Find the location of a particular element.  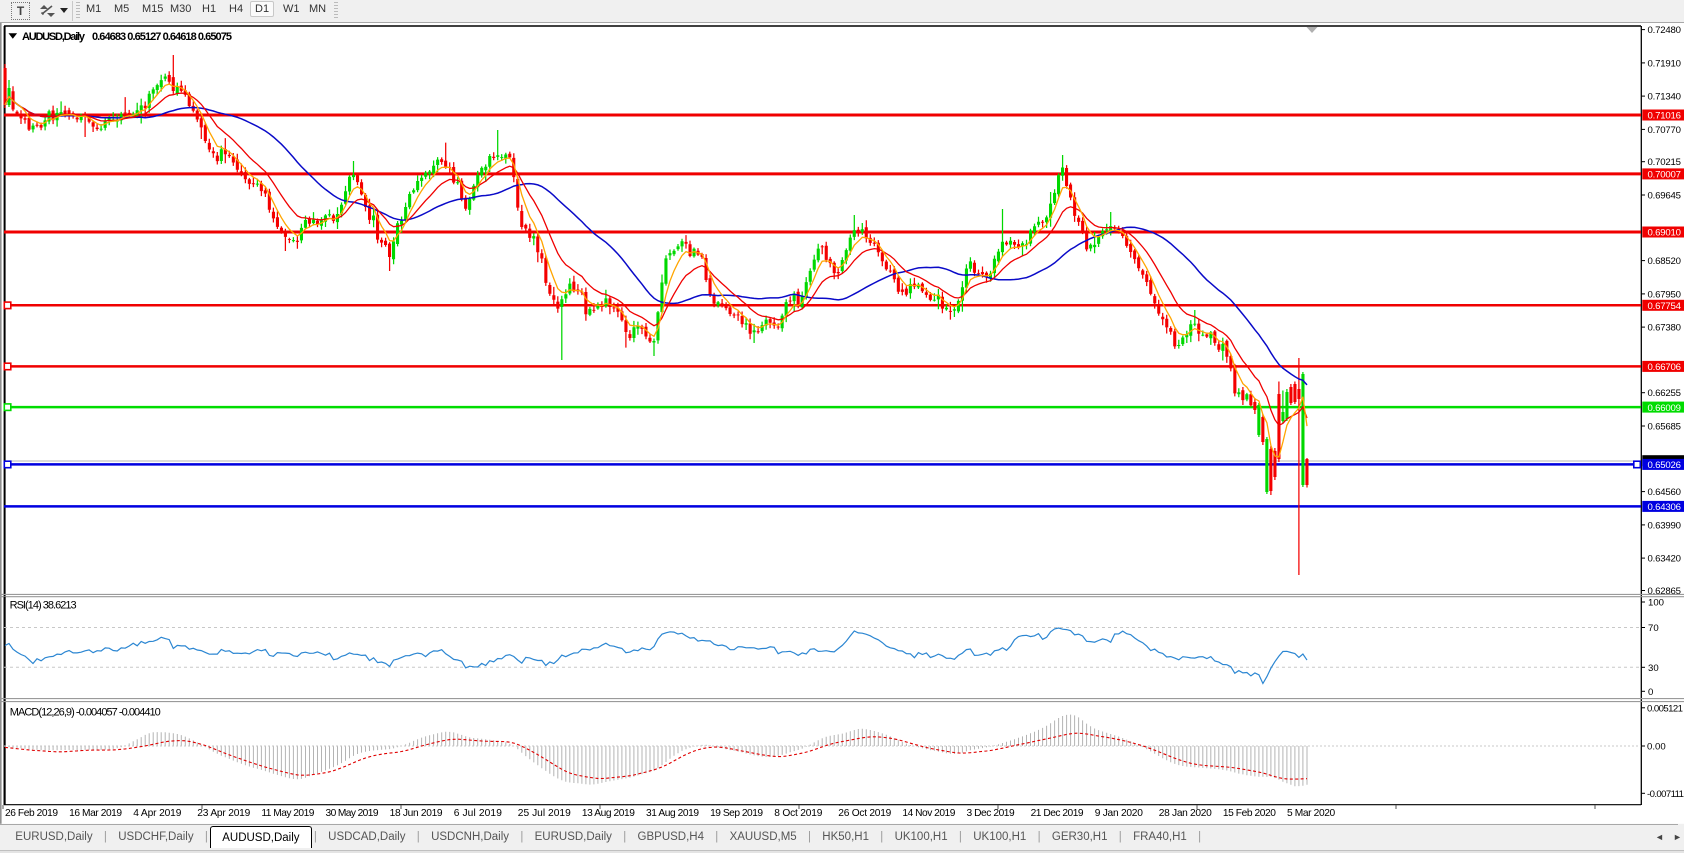

svg-text: RSI(14) 38.6213 is located at coordinates (43, 606).